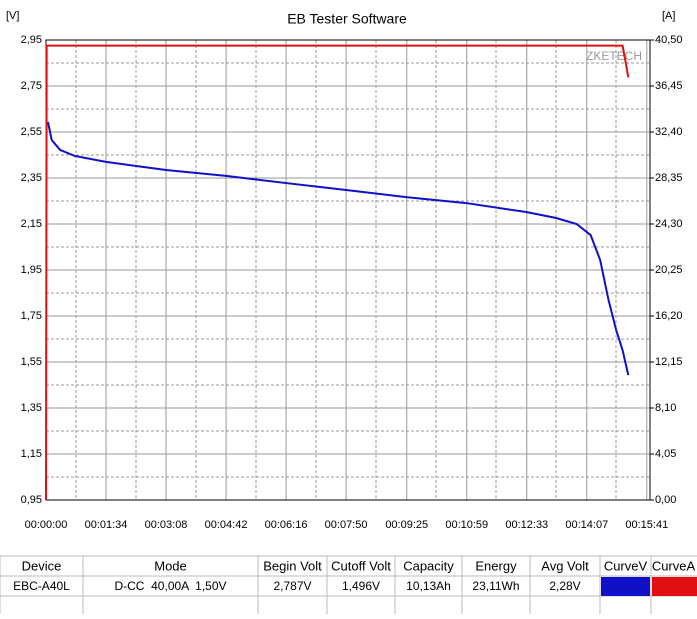 The height and width of the screenshot is (619, 697). What do you see at coordinates (31, 86) in the screenshot?
I see `y-tick-label: 2,75` at bounding box center [31, 86].